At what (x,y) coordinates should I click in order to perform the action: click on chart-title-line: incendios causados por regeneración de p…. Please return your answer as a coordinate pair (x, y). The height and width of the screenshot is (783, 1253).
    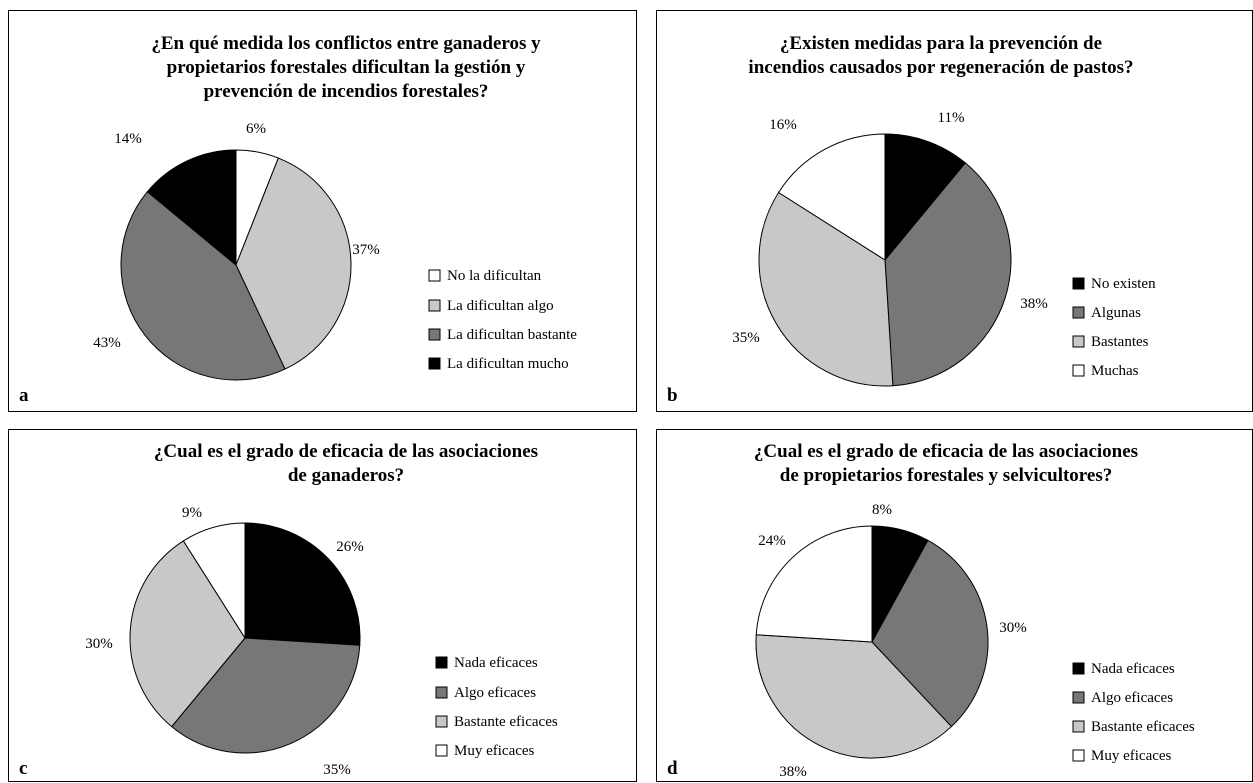
    Looking at the image, I should click on (940, 67).